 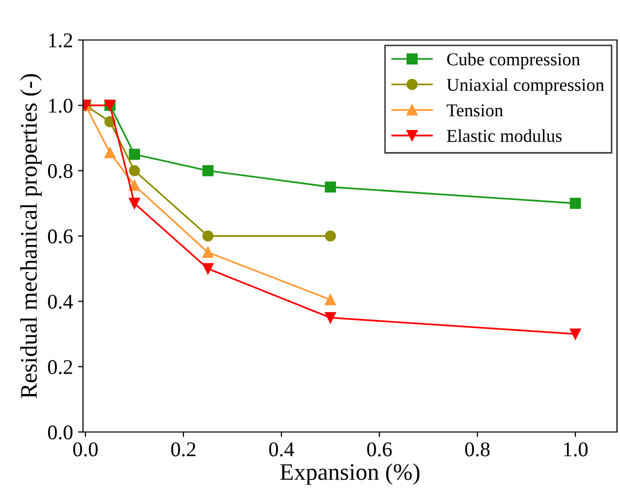 I want to click on x-tick-label: 0.0, so click(x=85, y=449).